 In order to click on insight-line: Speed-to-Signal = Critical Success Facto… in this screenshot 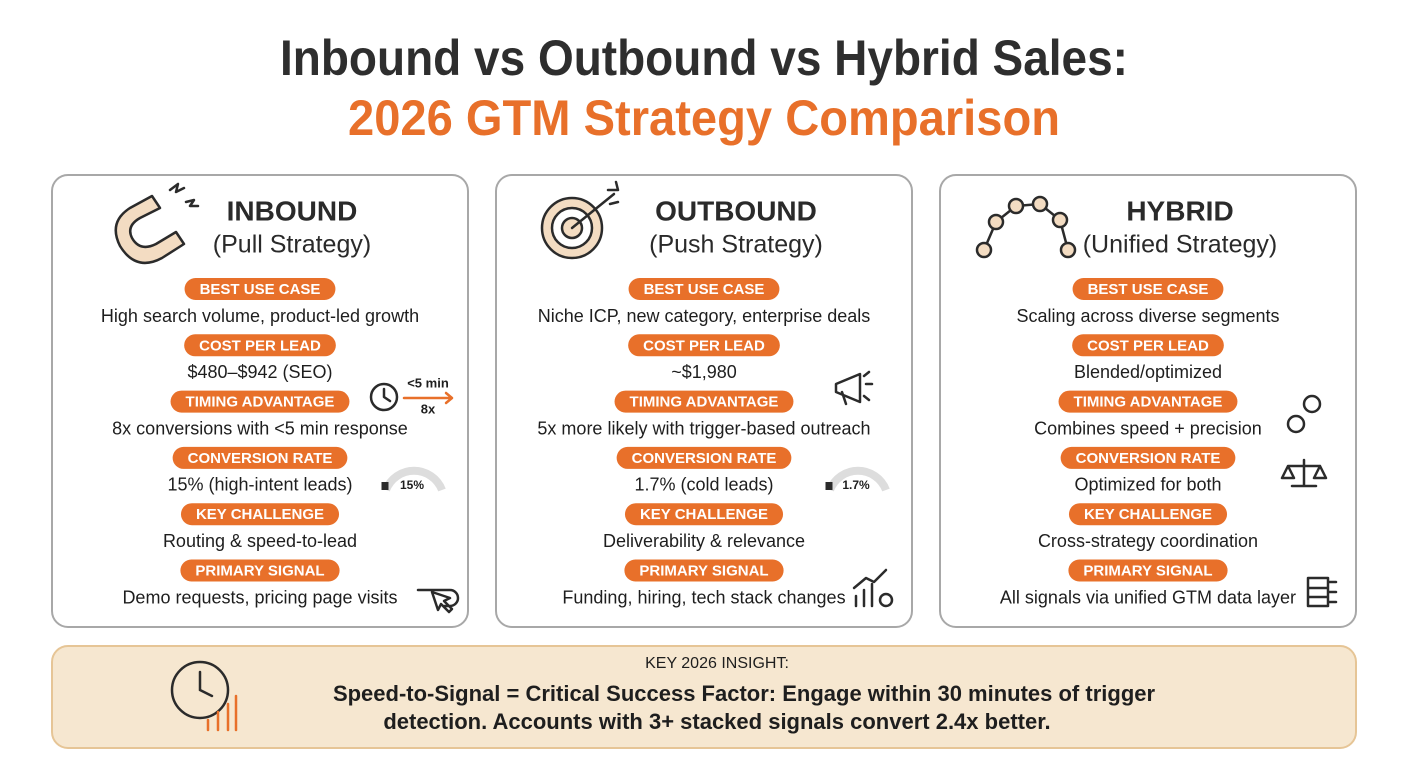, I will do `click(744, 693)`.